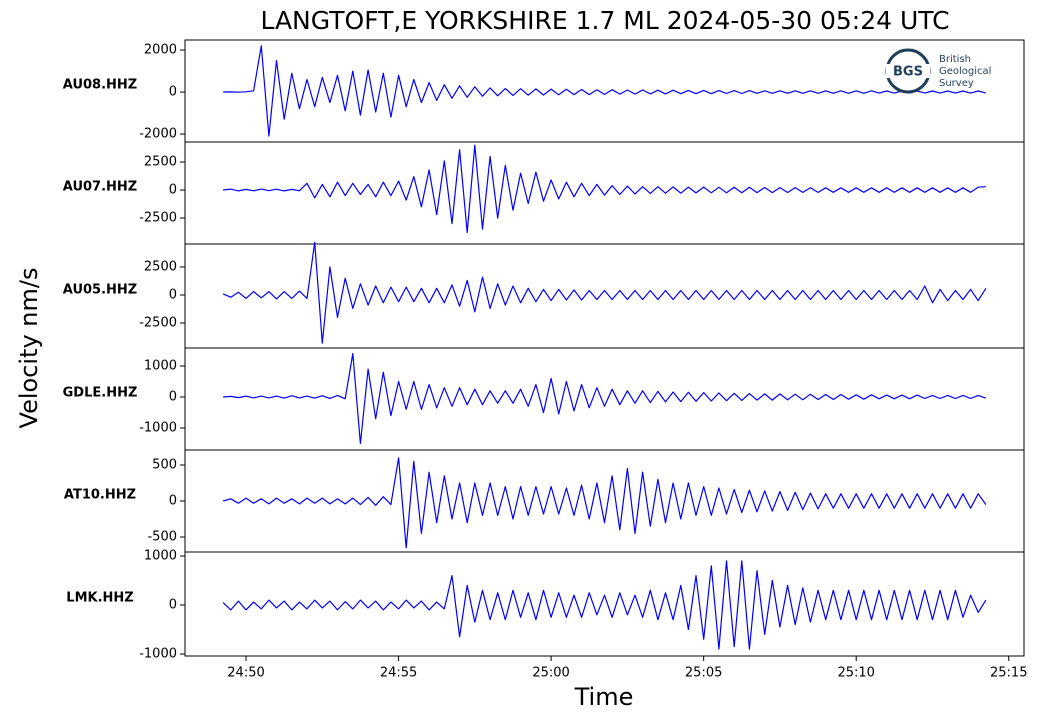 The width and height of the screenshot is (1046, 723). What do you see at coordinates (29, 348) in the screenshot?
I see `y-axis-label: Velocity nm/s` at bounding box center [29, 348].